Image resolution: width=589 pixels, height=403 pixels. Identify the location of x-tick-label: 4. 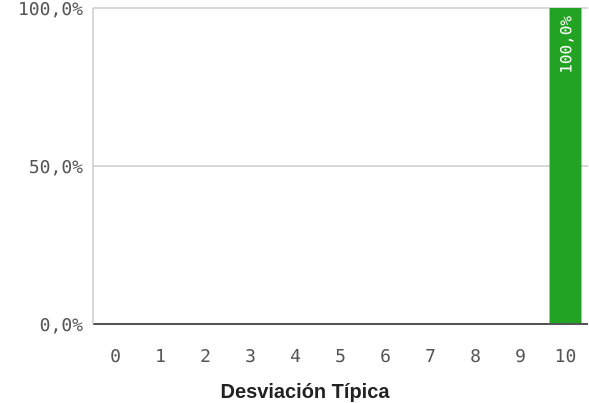
(295, 356).